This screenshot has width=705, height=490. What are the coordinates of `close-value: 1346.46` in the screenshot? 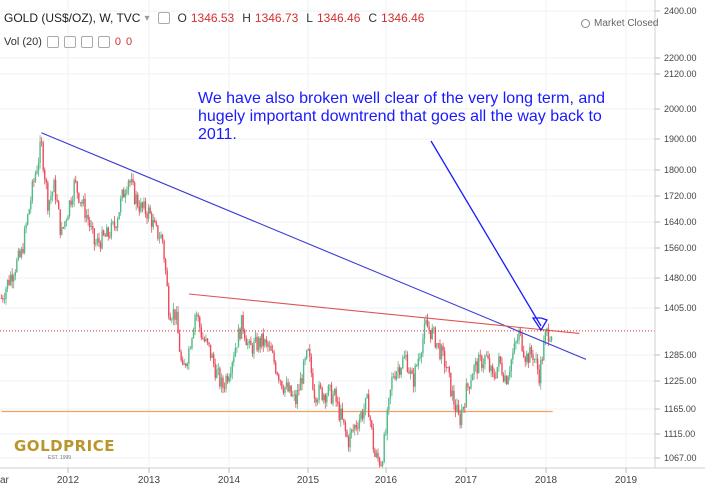 It's located at (403, 18).